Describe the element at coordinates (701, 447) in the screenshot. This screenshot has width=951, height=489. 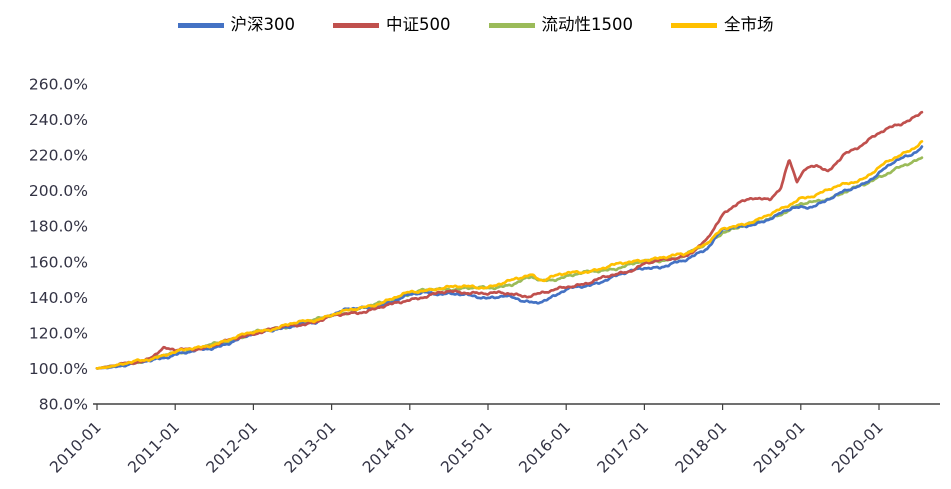
I see `x-tick-label: 2018-01` at that location.